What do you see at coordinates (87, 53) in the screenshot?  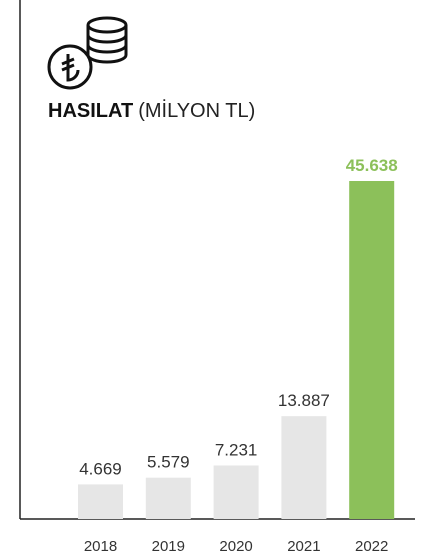 I see `coin-icon` at bounding box center [87, 53].